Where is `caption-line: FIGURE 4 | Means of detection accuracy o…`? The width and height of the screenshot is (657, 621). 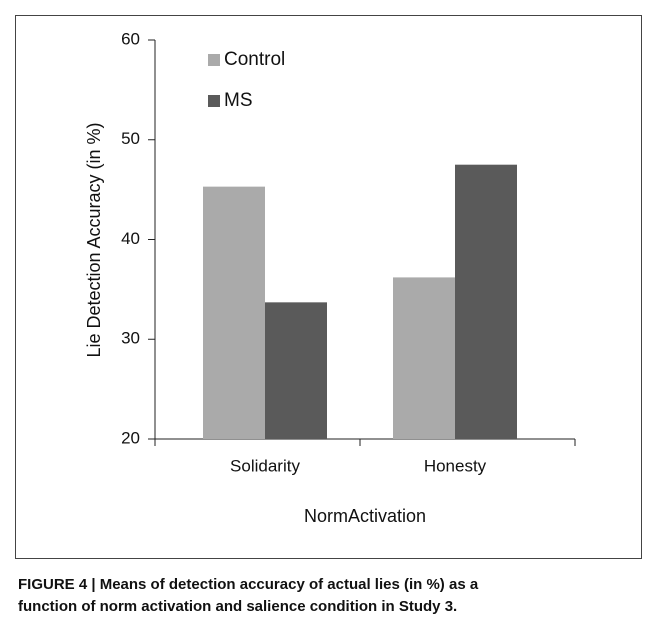 caption-line: FIGURE 4 | Means of detection accuracy o… is located at coordinates (248, 584).